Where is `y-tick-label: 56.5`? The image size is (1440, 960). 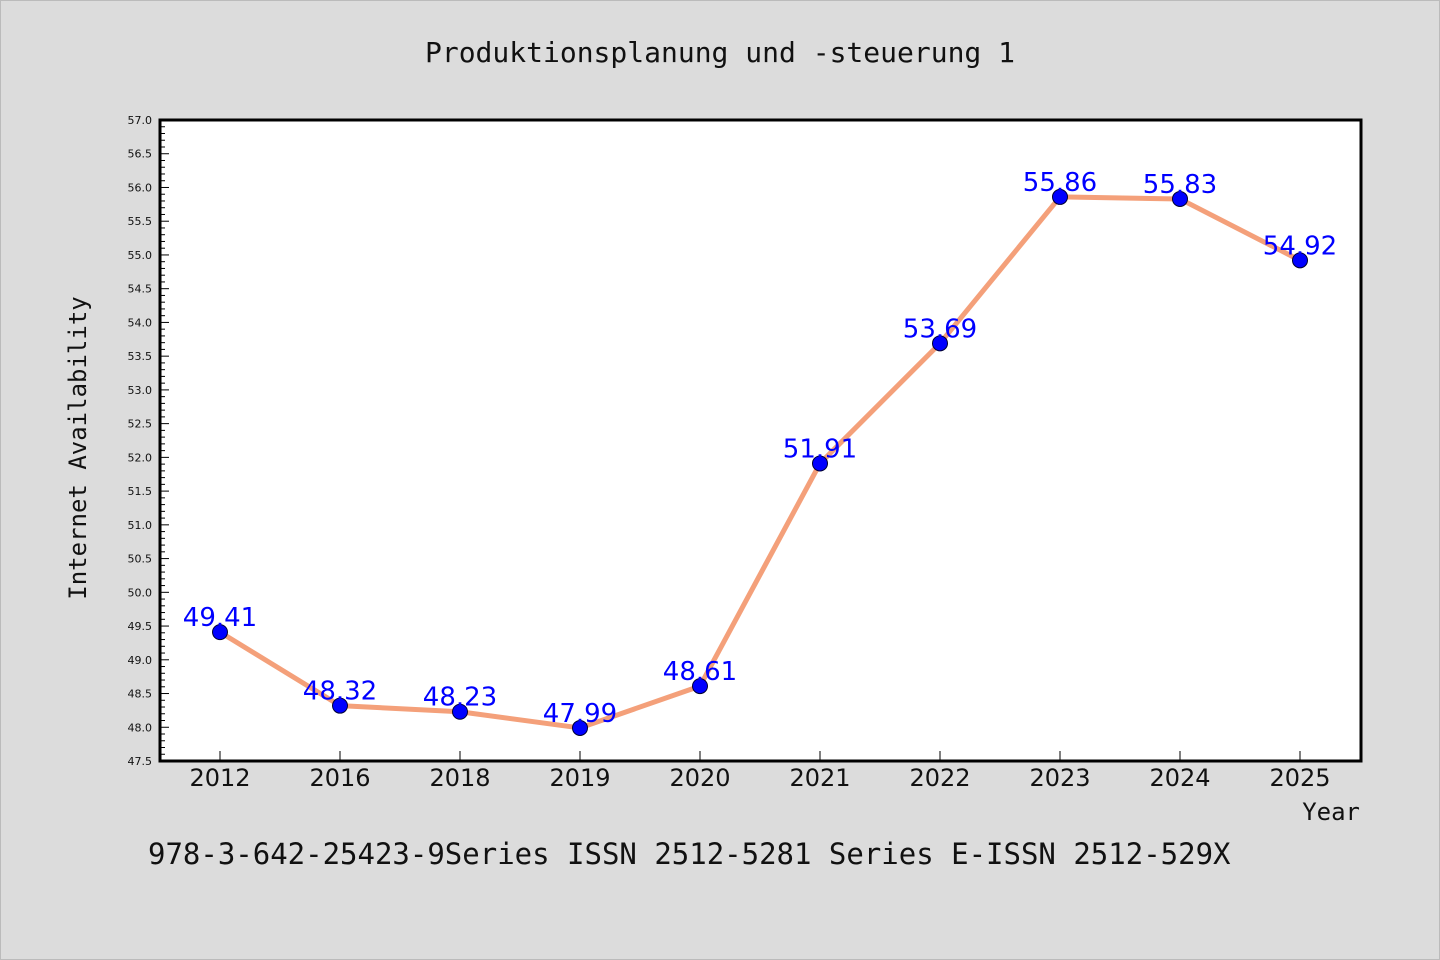 y-tick-label: 56.5 is located at coordinates (140, 154).